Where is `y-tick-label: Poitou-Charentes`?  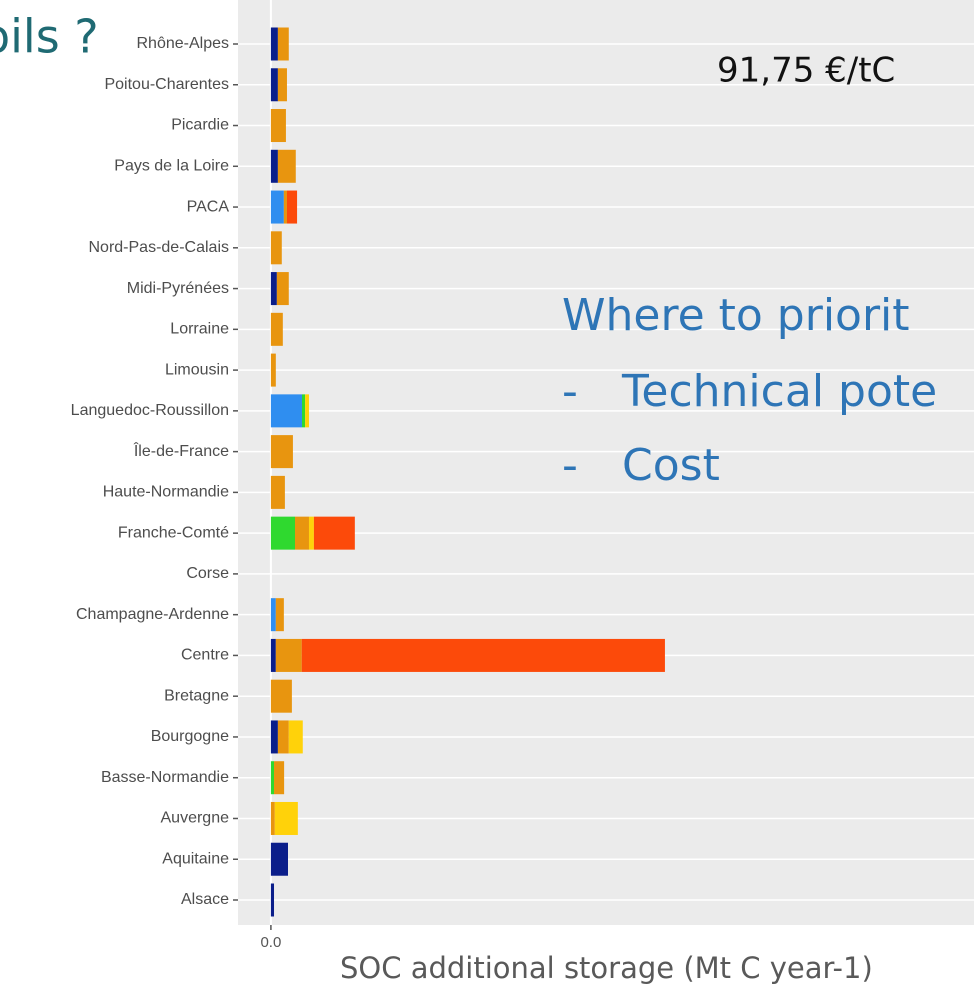 y-tick-label: Poitou-Charentes is located at coordinates (166, 84).